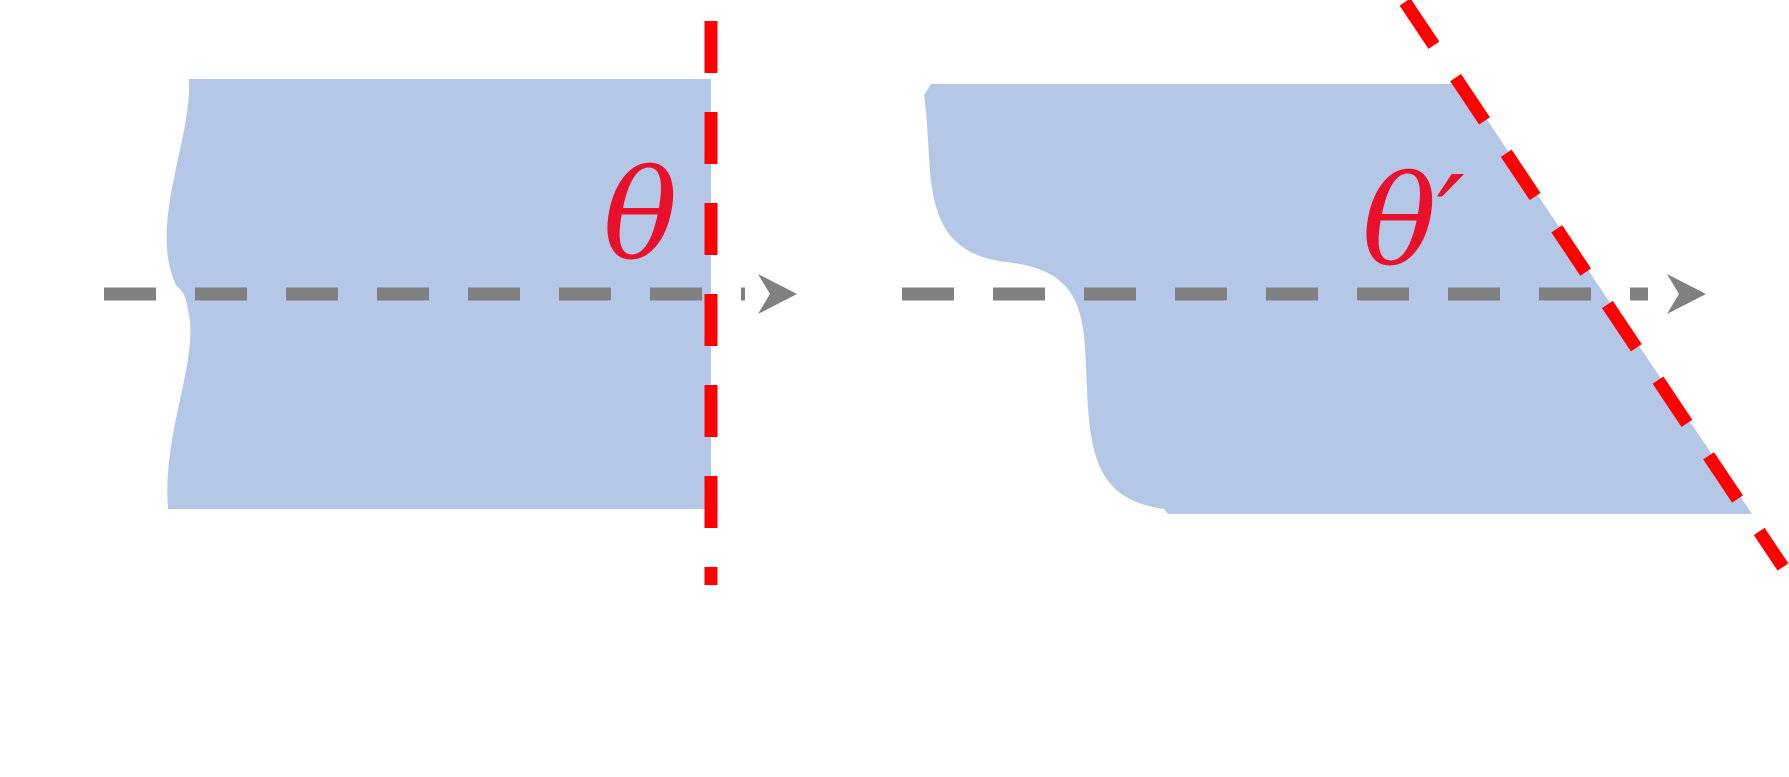 The image size is (1789, 777). What do you see at coordinates (450, 294) in the screenshot?
I see `left-axis-arrow` at bounding box center [450, 294].